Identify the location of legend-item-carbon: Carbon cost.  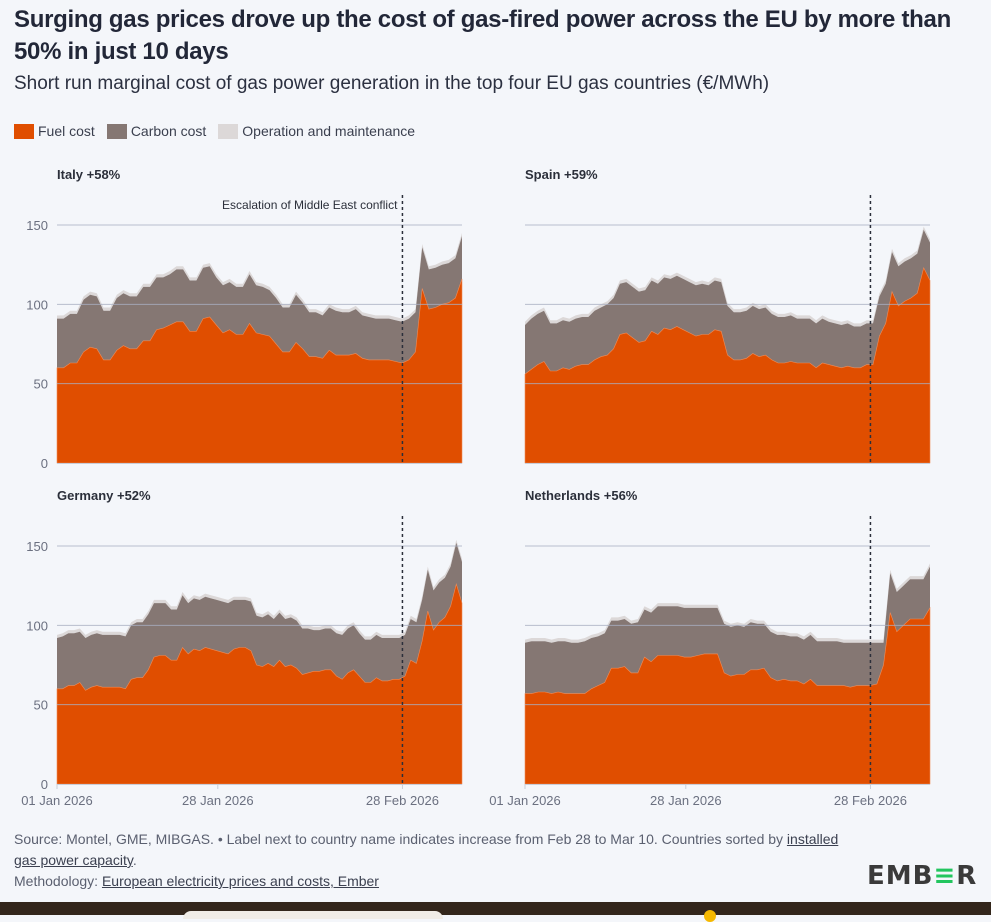
(156, 131).